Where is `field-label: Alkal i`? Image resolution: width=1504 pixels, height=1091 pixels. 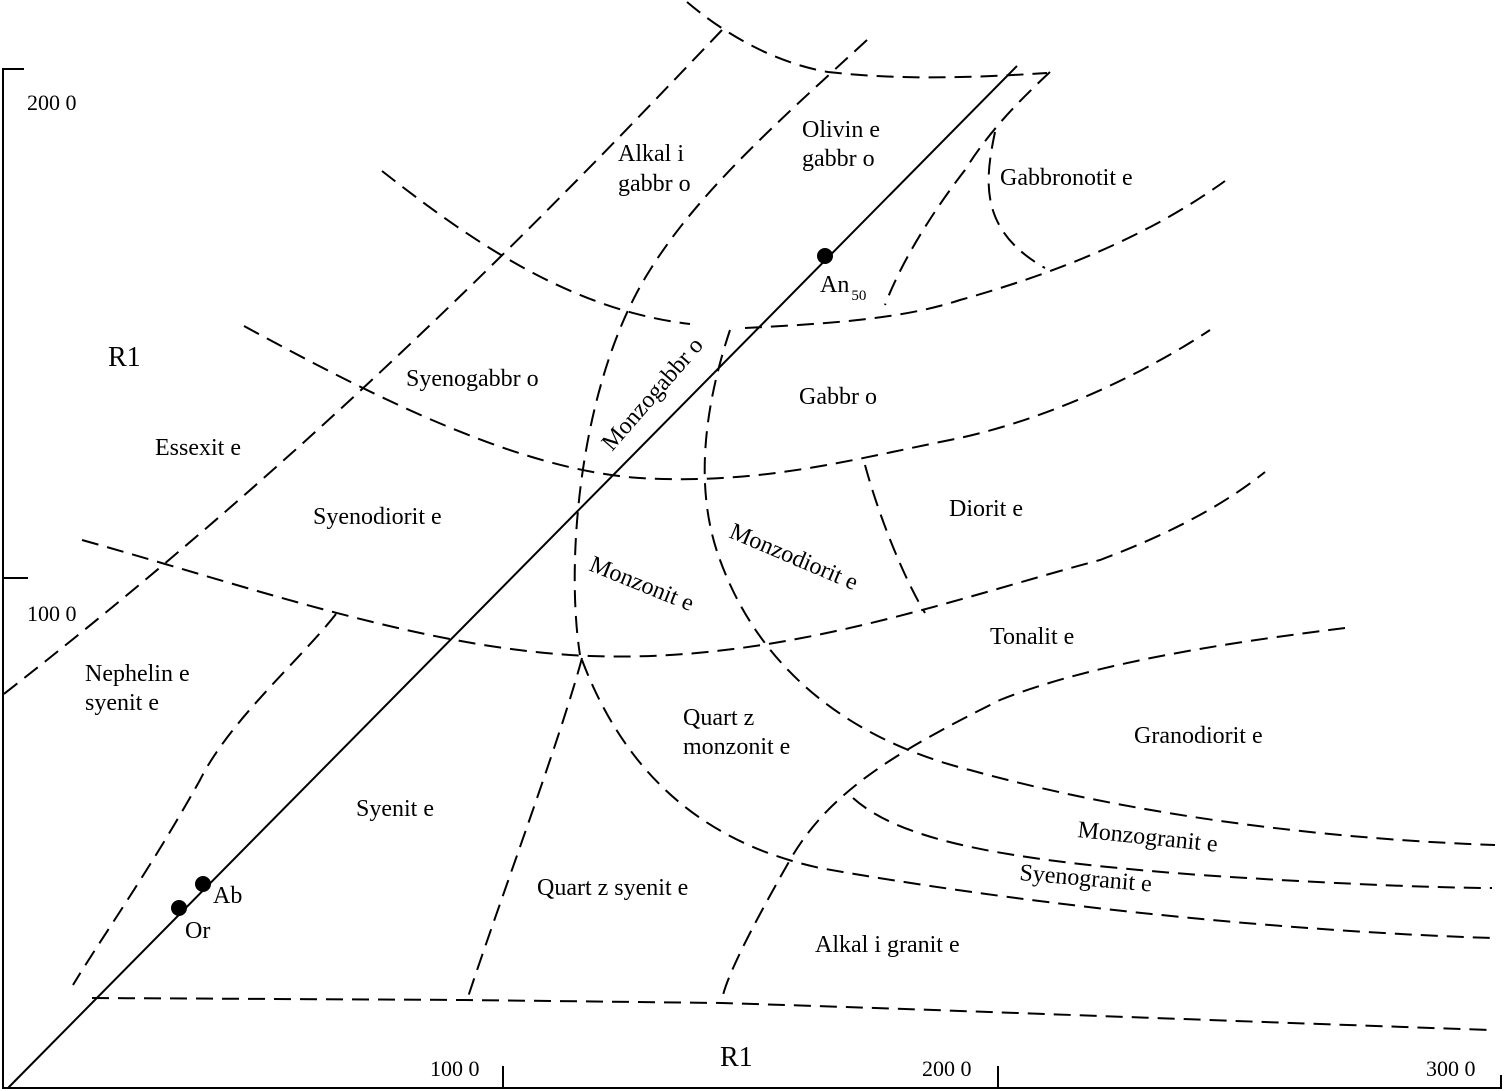 field-label: Alkal i is located at coordinates (651, 154).